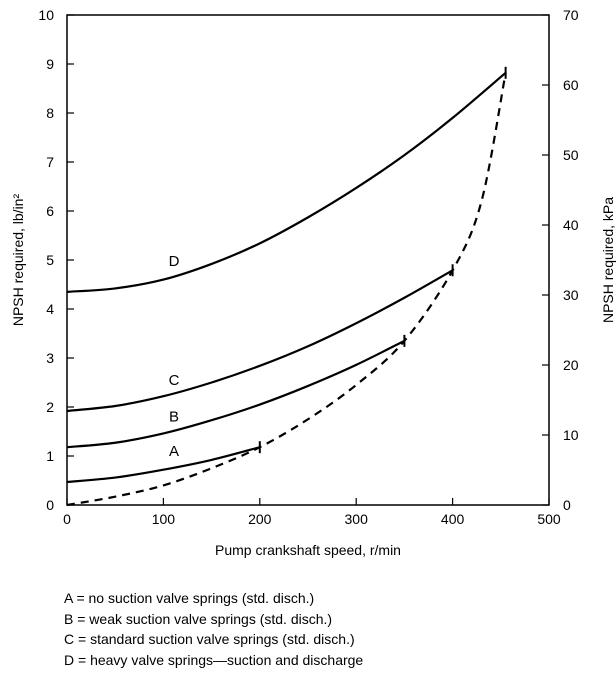 This screenshot has width=616, height=675. I want to click on y-tick-label-left: 10, so click(46, 15).